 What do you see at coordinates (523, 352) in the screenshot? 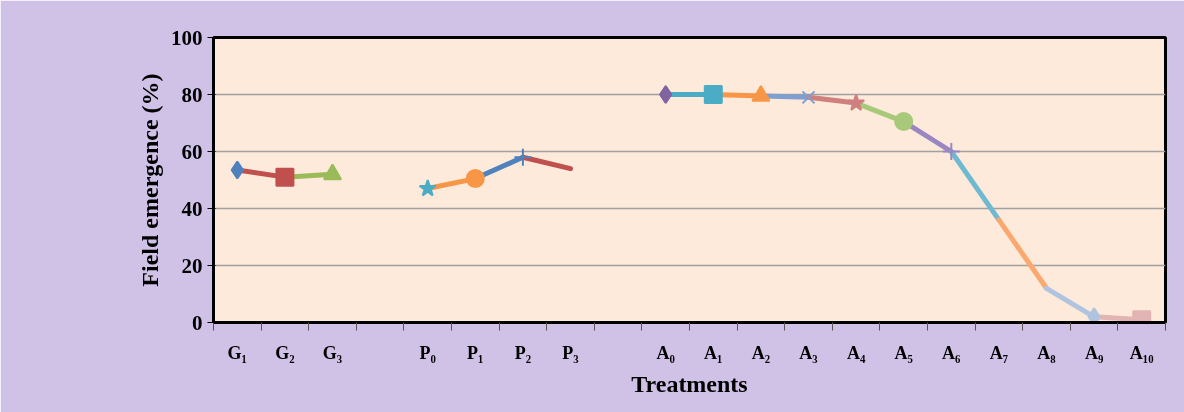
I see `x-tick-label: P₂` at bounding box center [523, 352].